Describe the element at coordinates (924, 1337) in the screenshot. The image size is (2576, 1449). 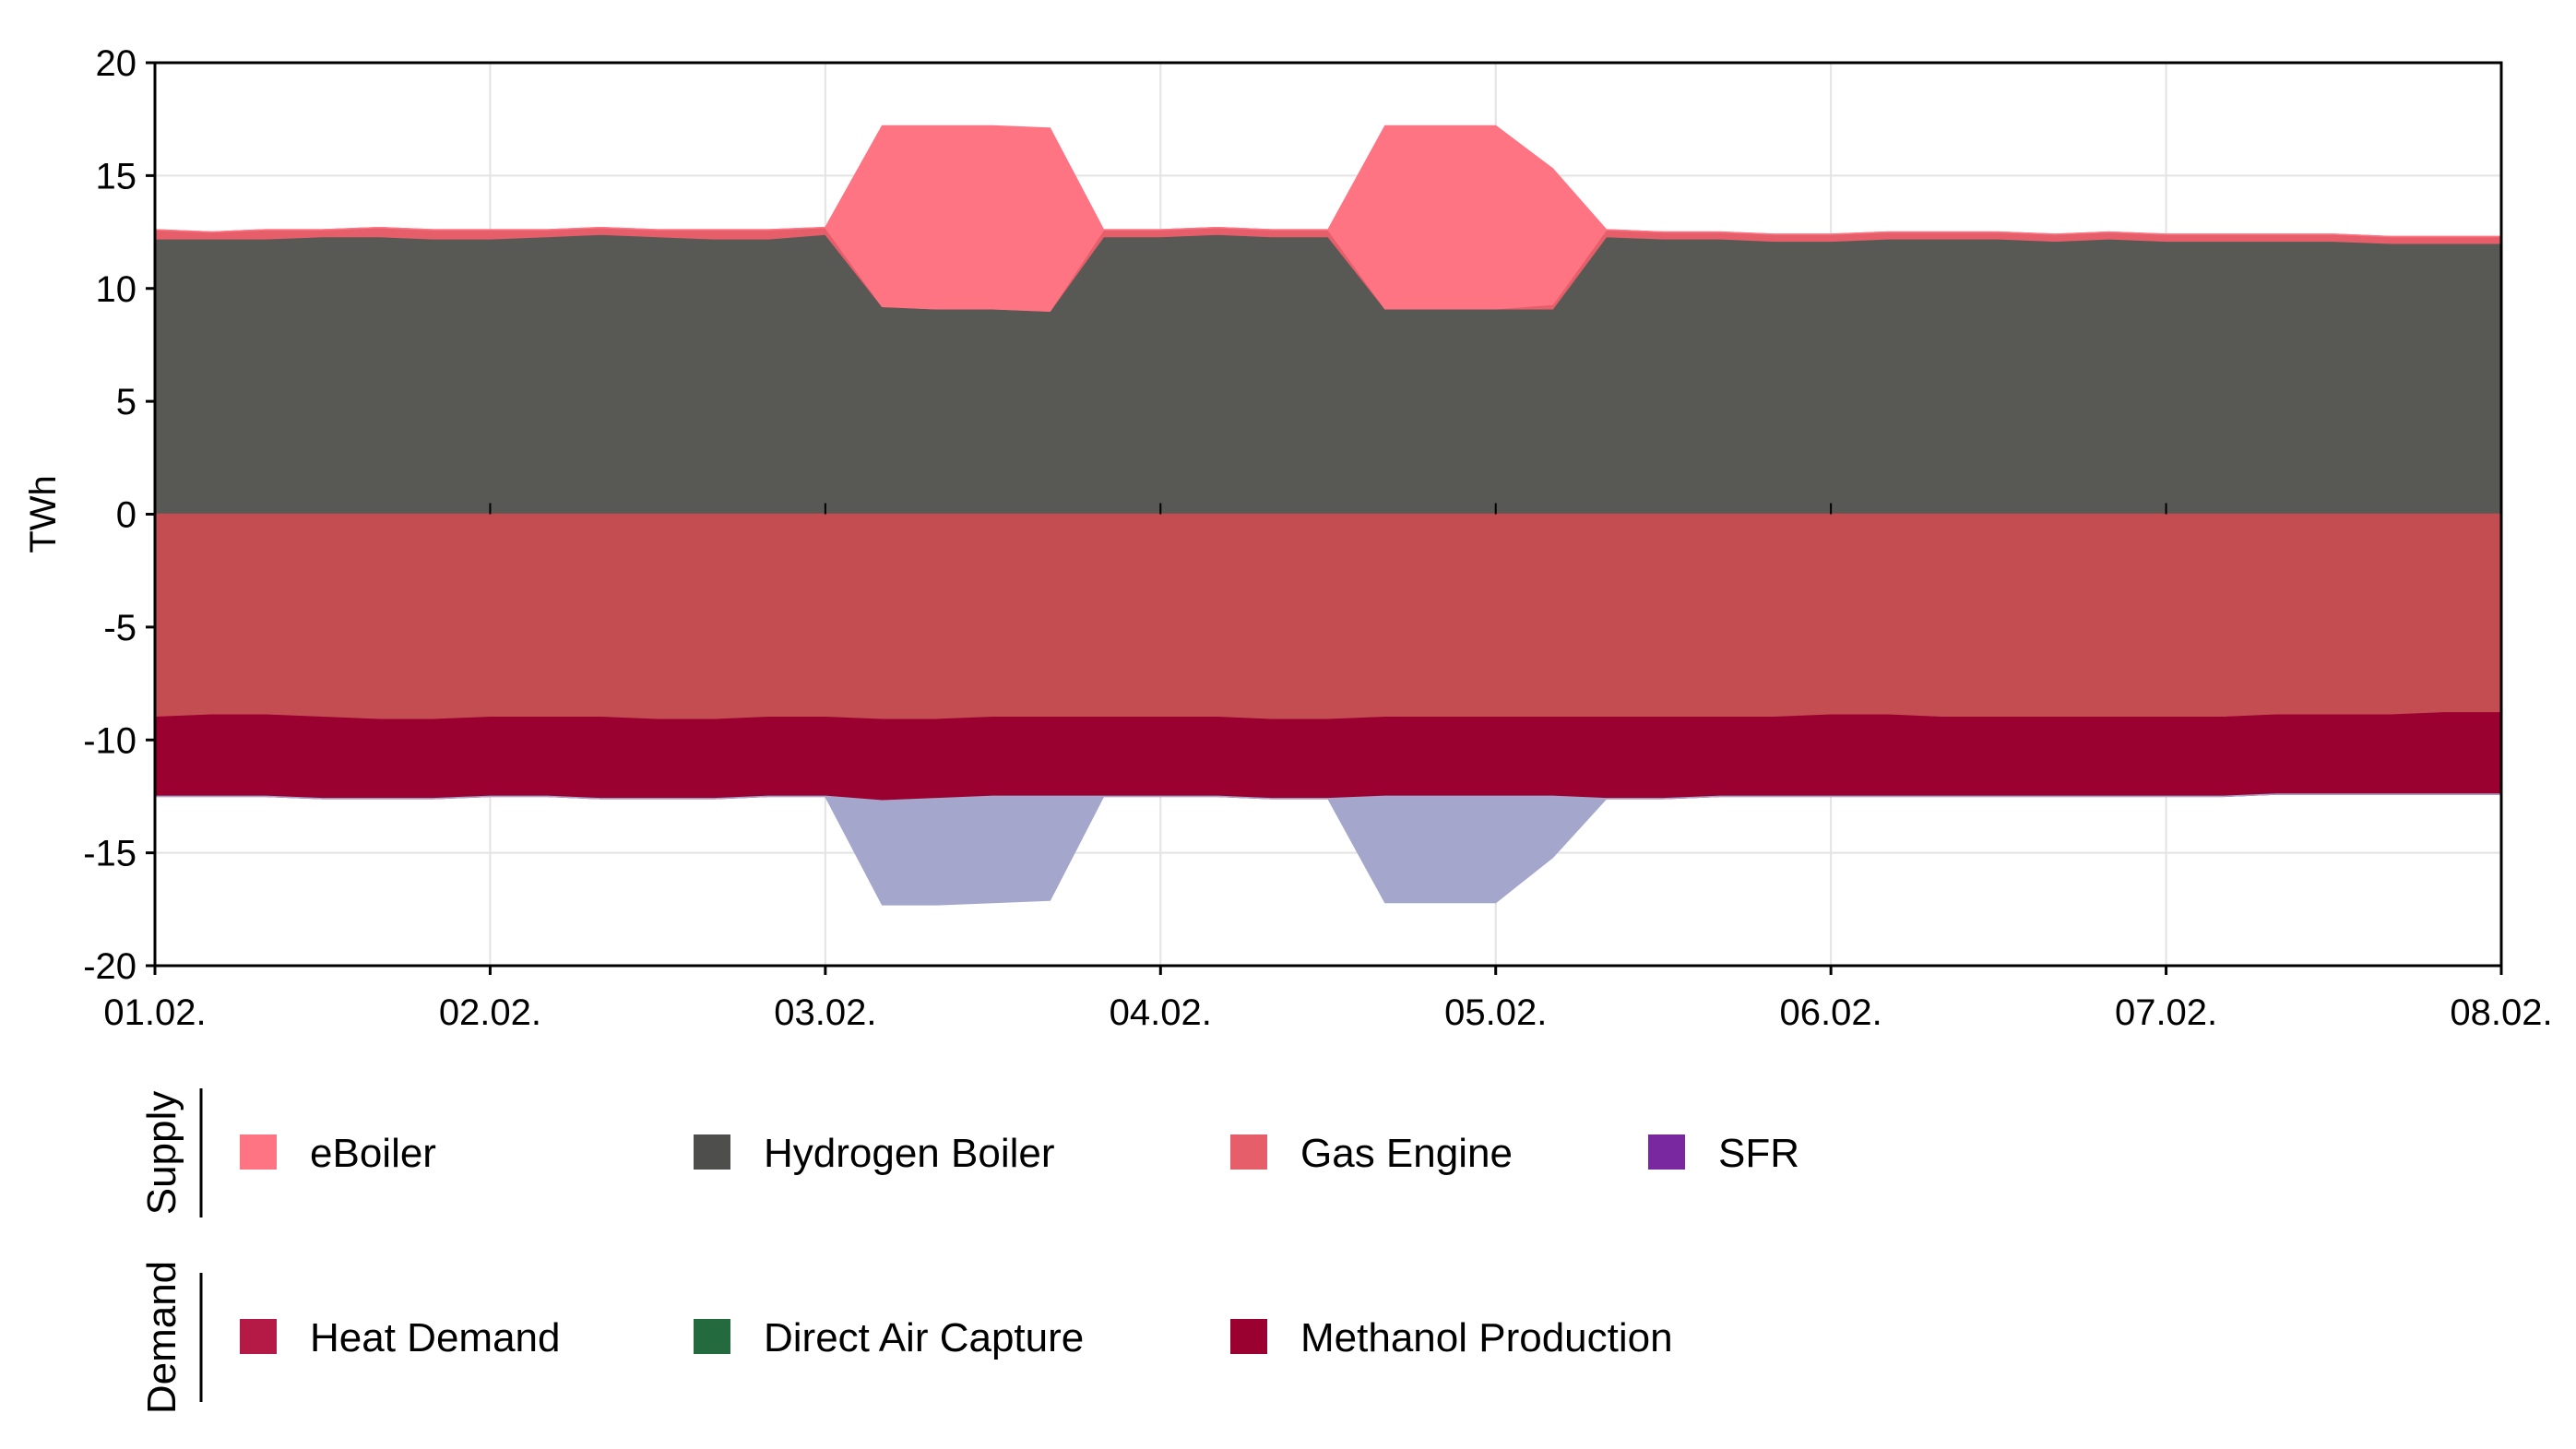
I see `legend-label: Direct Air Capture` at that location.